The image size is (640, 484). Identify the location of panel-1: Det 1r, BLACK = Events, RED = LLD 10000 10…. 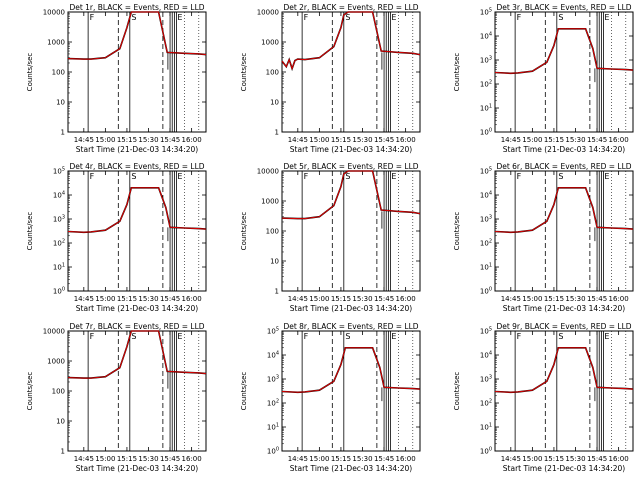
(116, 78).